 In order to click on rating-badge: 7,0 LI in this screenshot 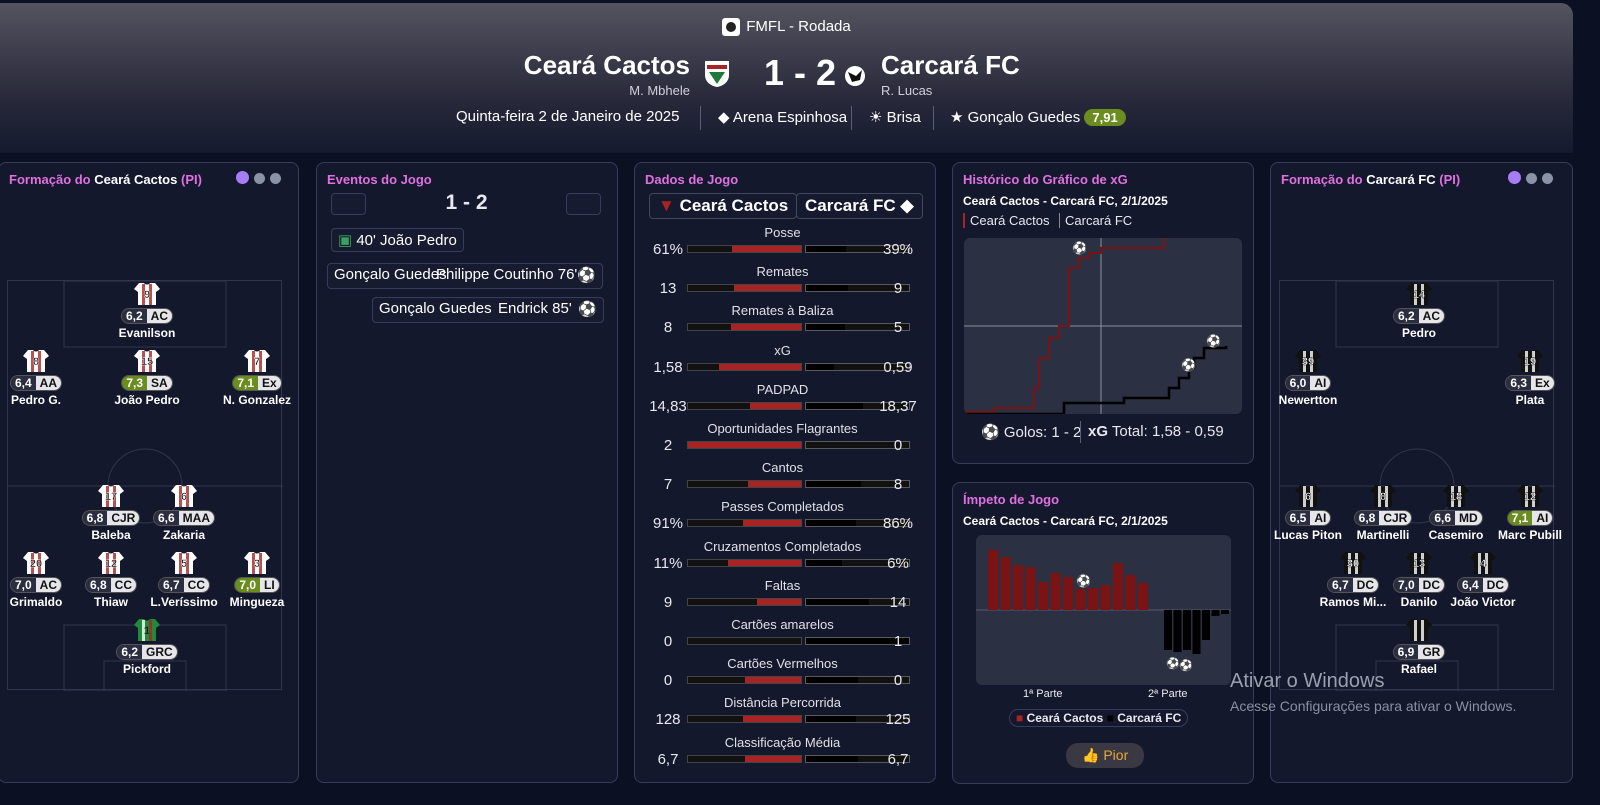, I will do `click(257, 585)`.